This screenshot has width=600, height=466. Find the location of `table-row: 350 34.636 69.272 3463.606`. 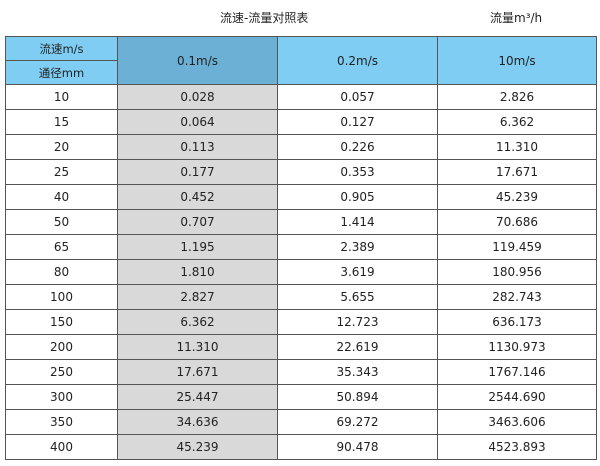

table-row: 350 34.636 69.272 3463.606 is located at coordinates (301, 422).